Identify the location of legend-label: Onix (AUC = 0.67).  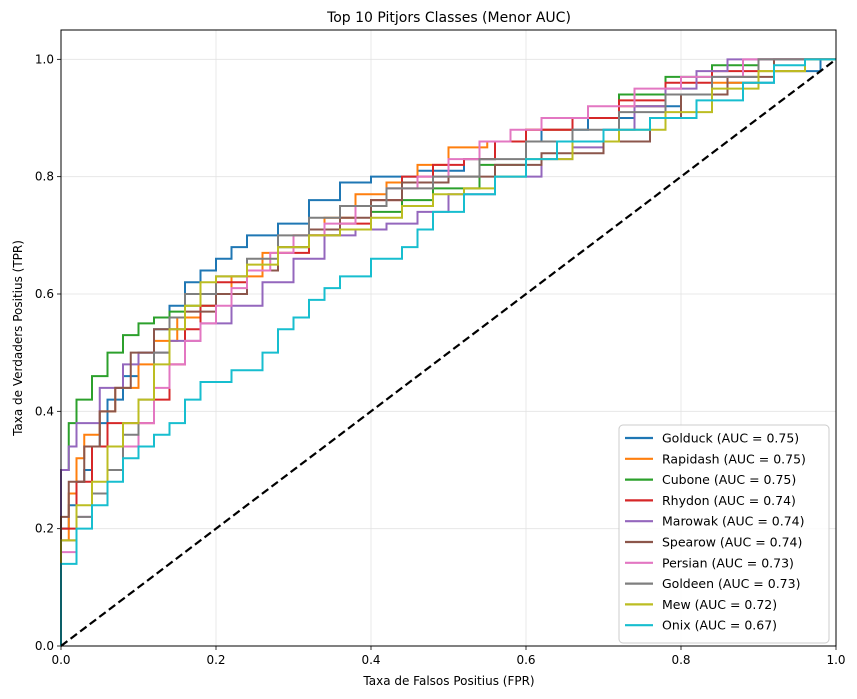
(719, 625).